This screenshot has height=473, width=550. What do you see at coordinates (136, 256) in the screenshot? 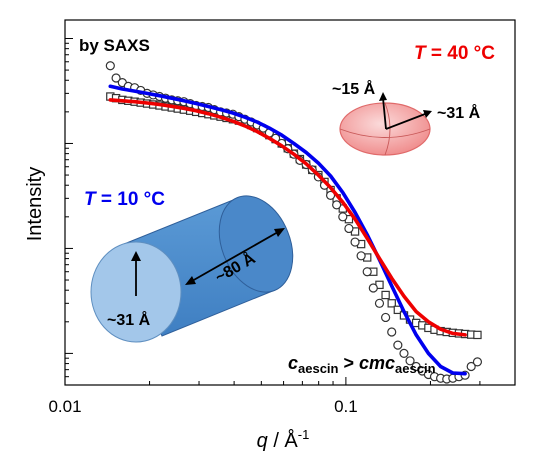
I see `cylinder-radius-arrowhead` at bounding box center [136, 256].